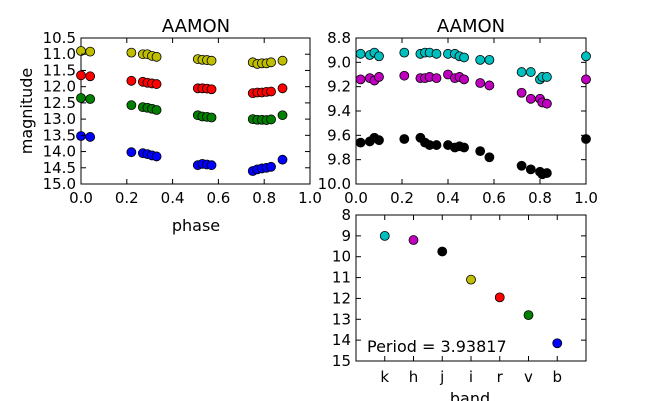 Image resolution: width=650 pixels, height=401 pixels. Describe the element at coordinates (346, 215) in the screenshot. I see `band-plot-ytick-label: 8` at that location.